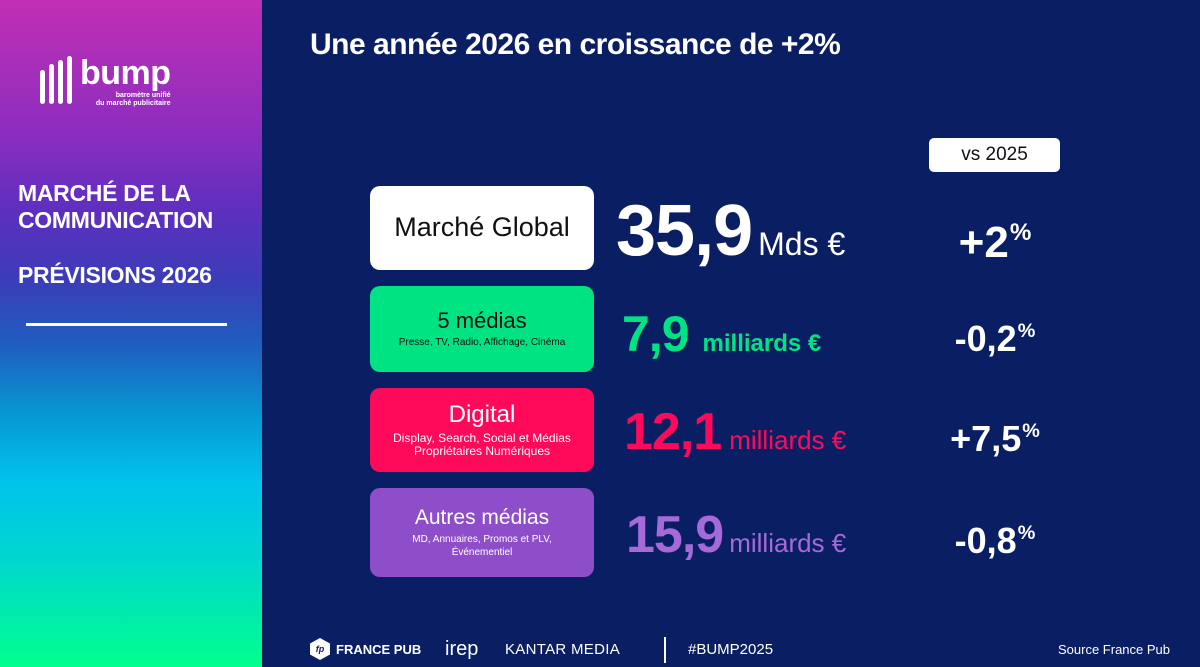 The height and width of the screenshot is (667, 1200). I want to click on card-marche-global: Marché Global, so click(482, 228).